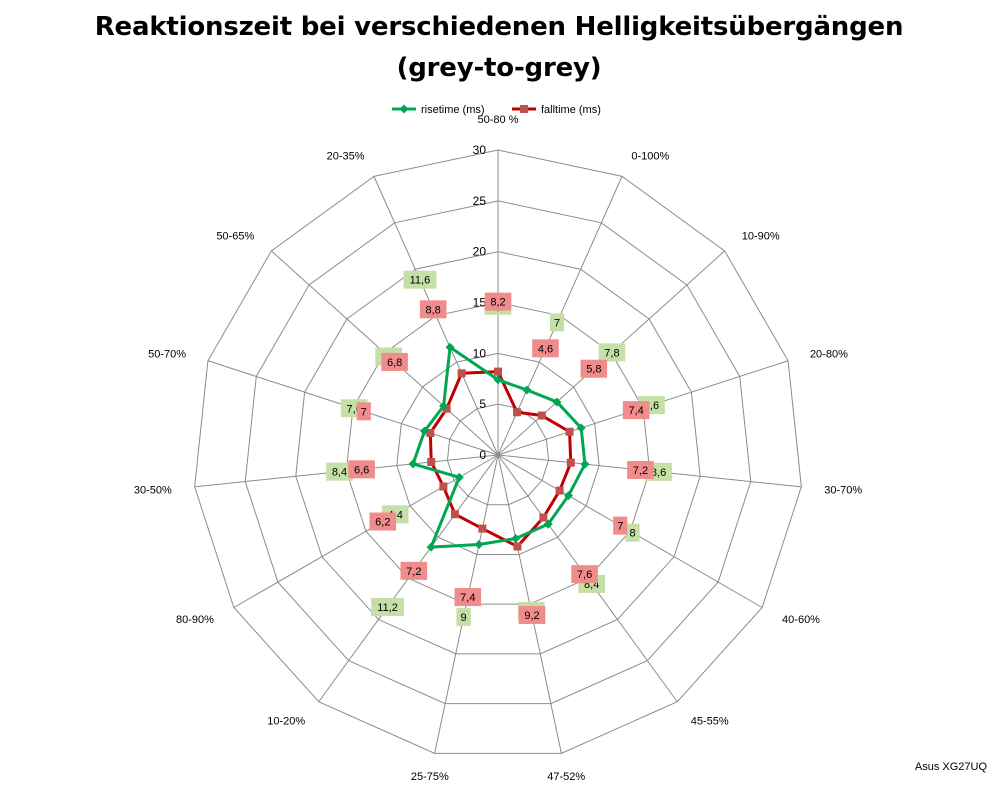 The height and width of the screenshot is (786, 998). What do you see at coordinates (167, 355) in the screenshot?
I see `category-label: 50-70%` at bounding box center [167, 355].